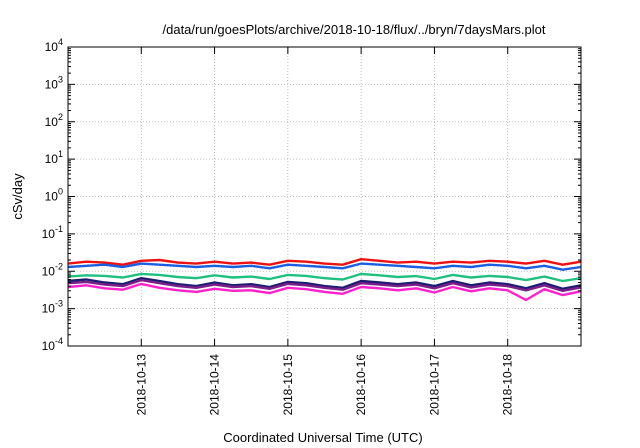 This screenshot has width=640, height=448. Describe the element at coordinates (17, 196) in the screenshot. I see `y-axis-label: cSv/day` at that location.